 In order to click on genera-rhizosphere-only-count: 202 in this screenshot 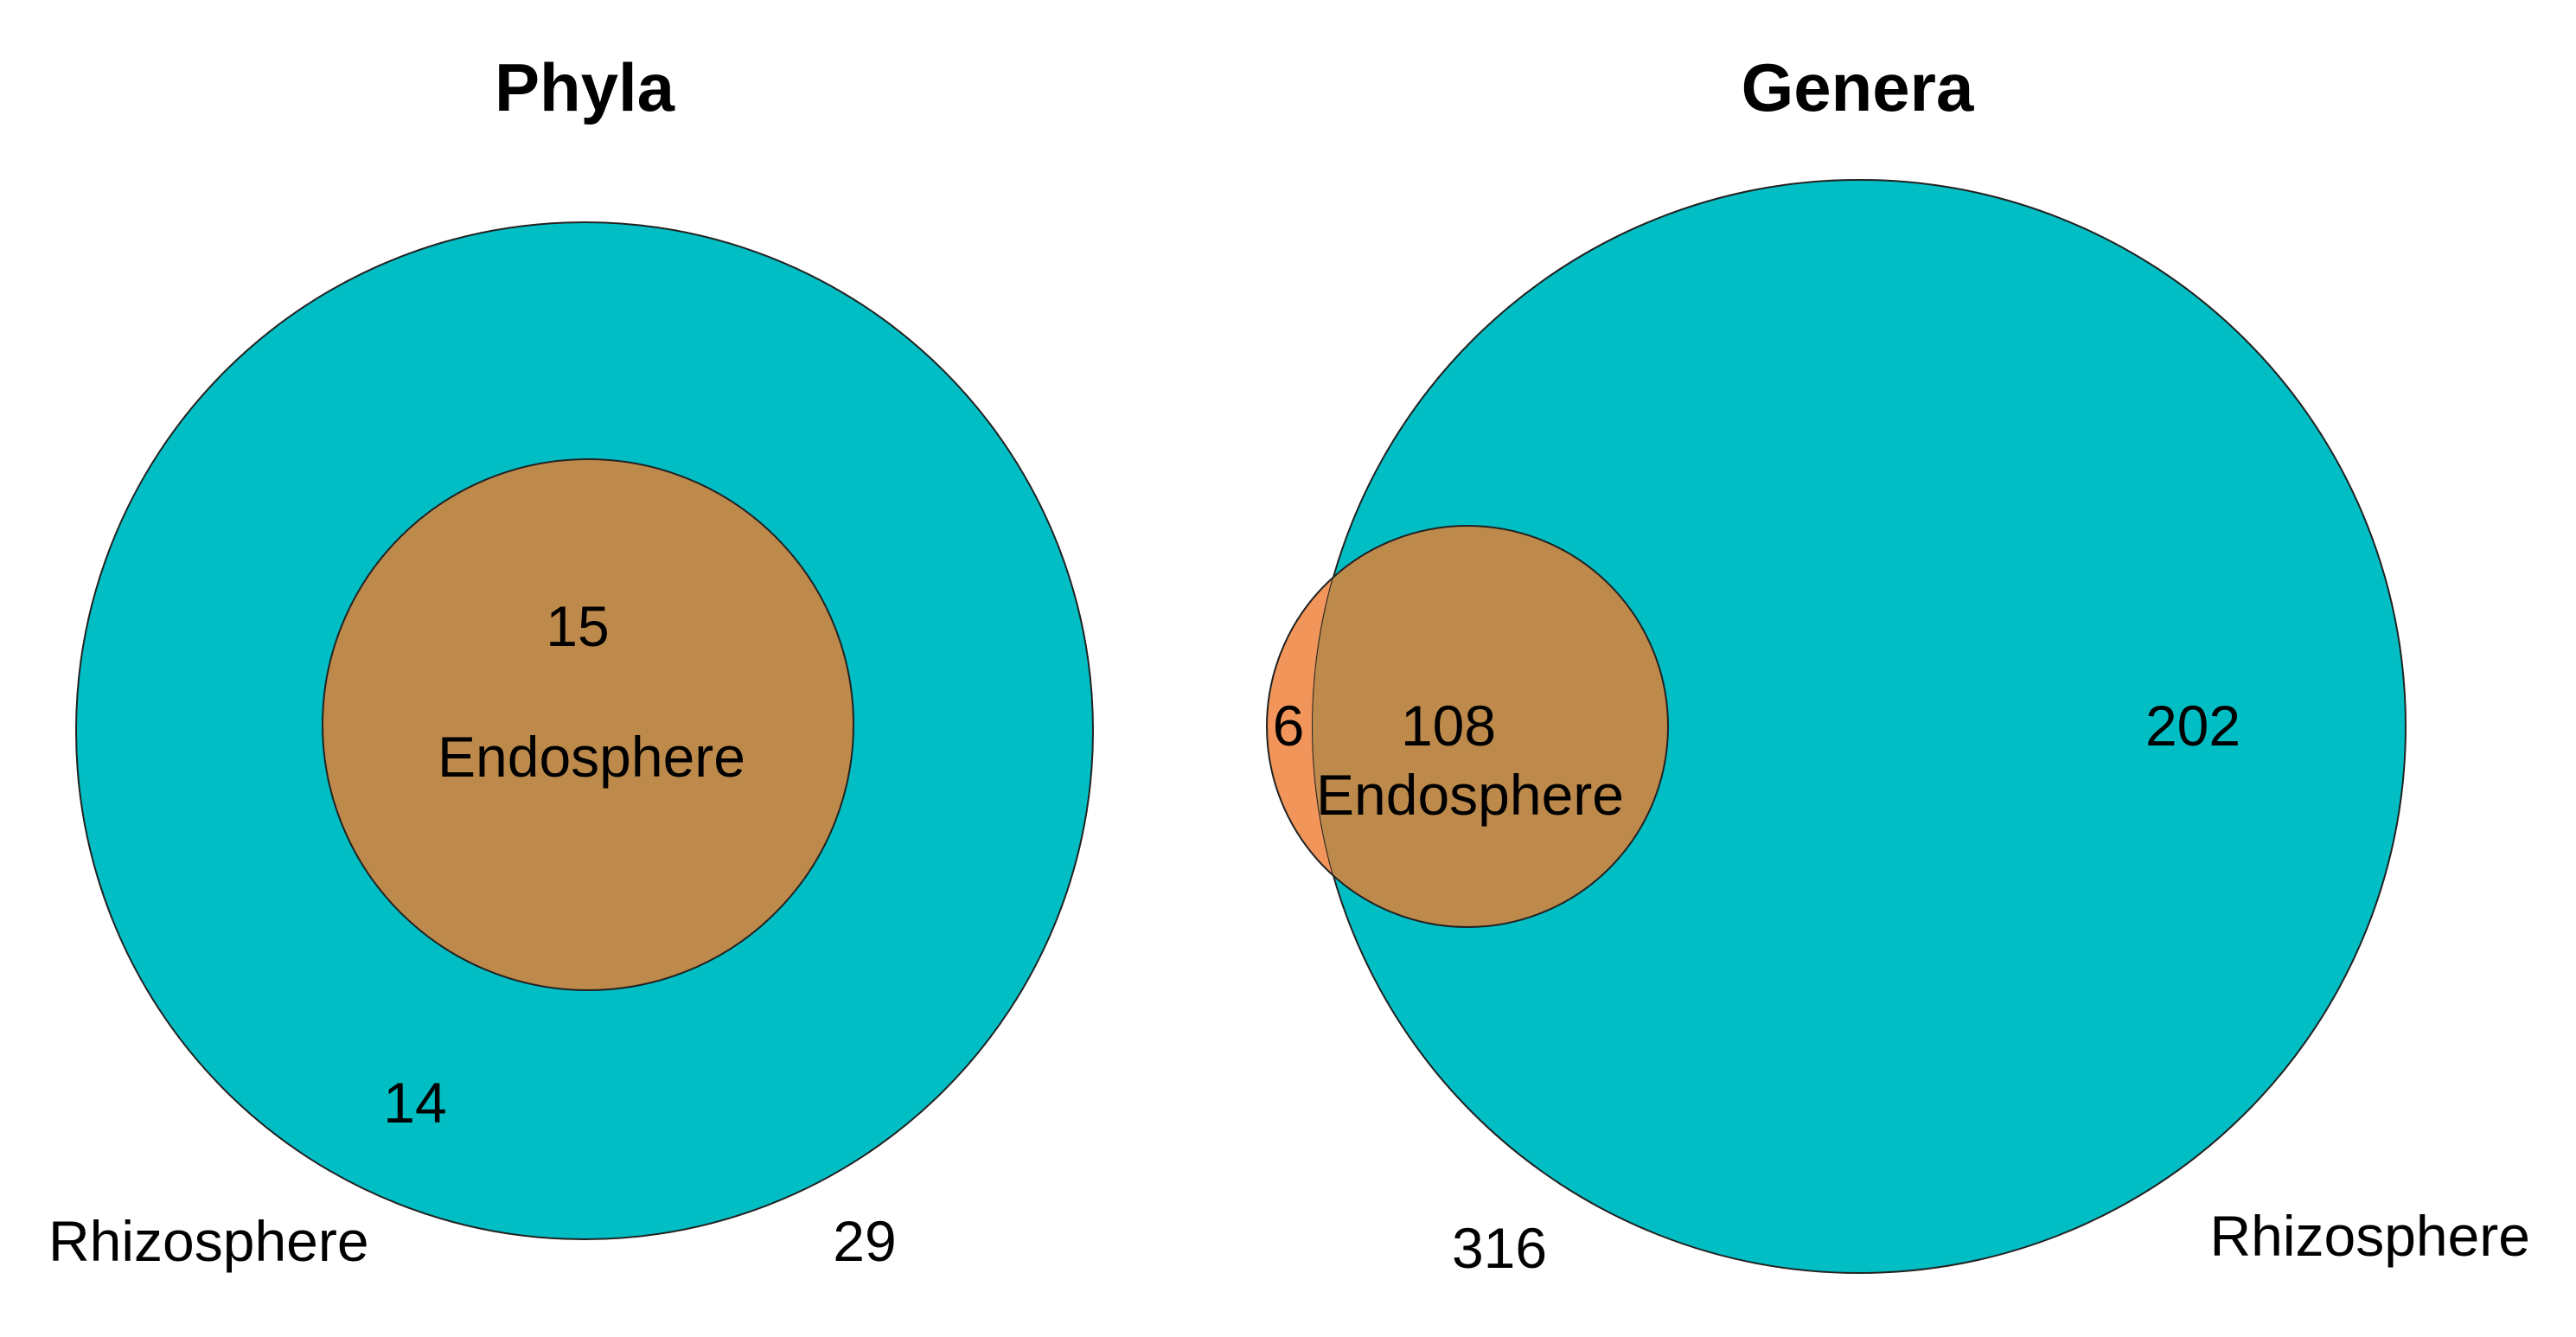, I will do `click(2192, 726)`.